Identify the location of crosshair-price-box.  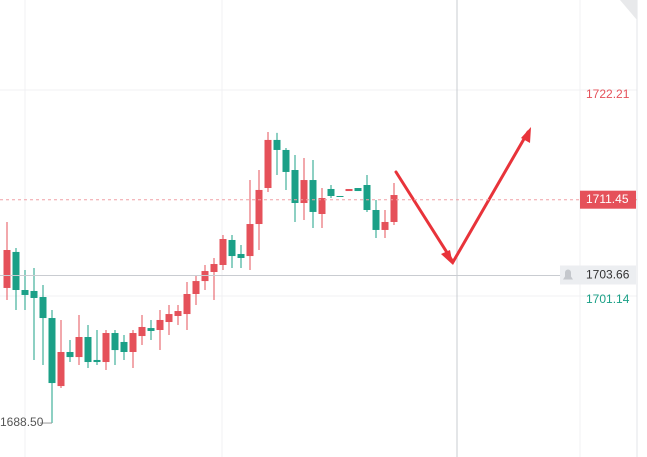
(598, 275).